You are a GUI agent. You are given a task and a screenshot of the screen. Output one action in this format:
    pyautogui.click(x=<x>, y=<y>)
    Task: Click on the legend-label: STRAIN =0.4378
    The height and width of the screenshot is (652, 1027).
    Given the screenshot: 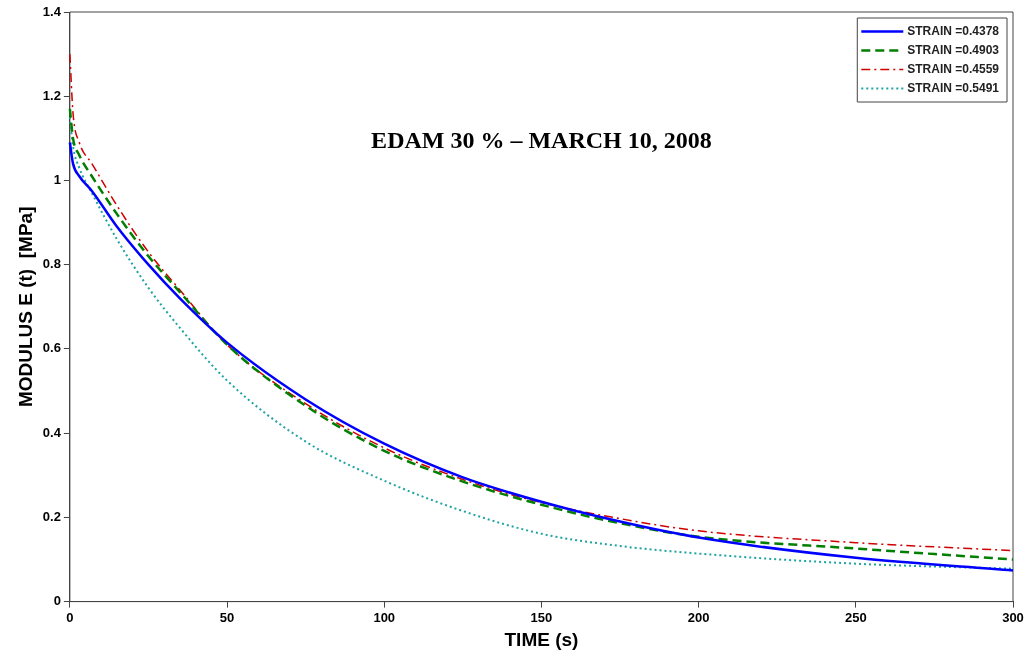 What is the action you would take?
    pyautogui.click(x=953, y=30)
    